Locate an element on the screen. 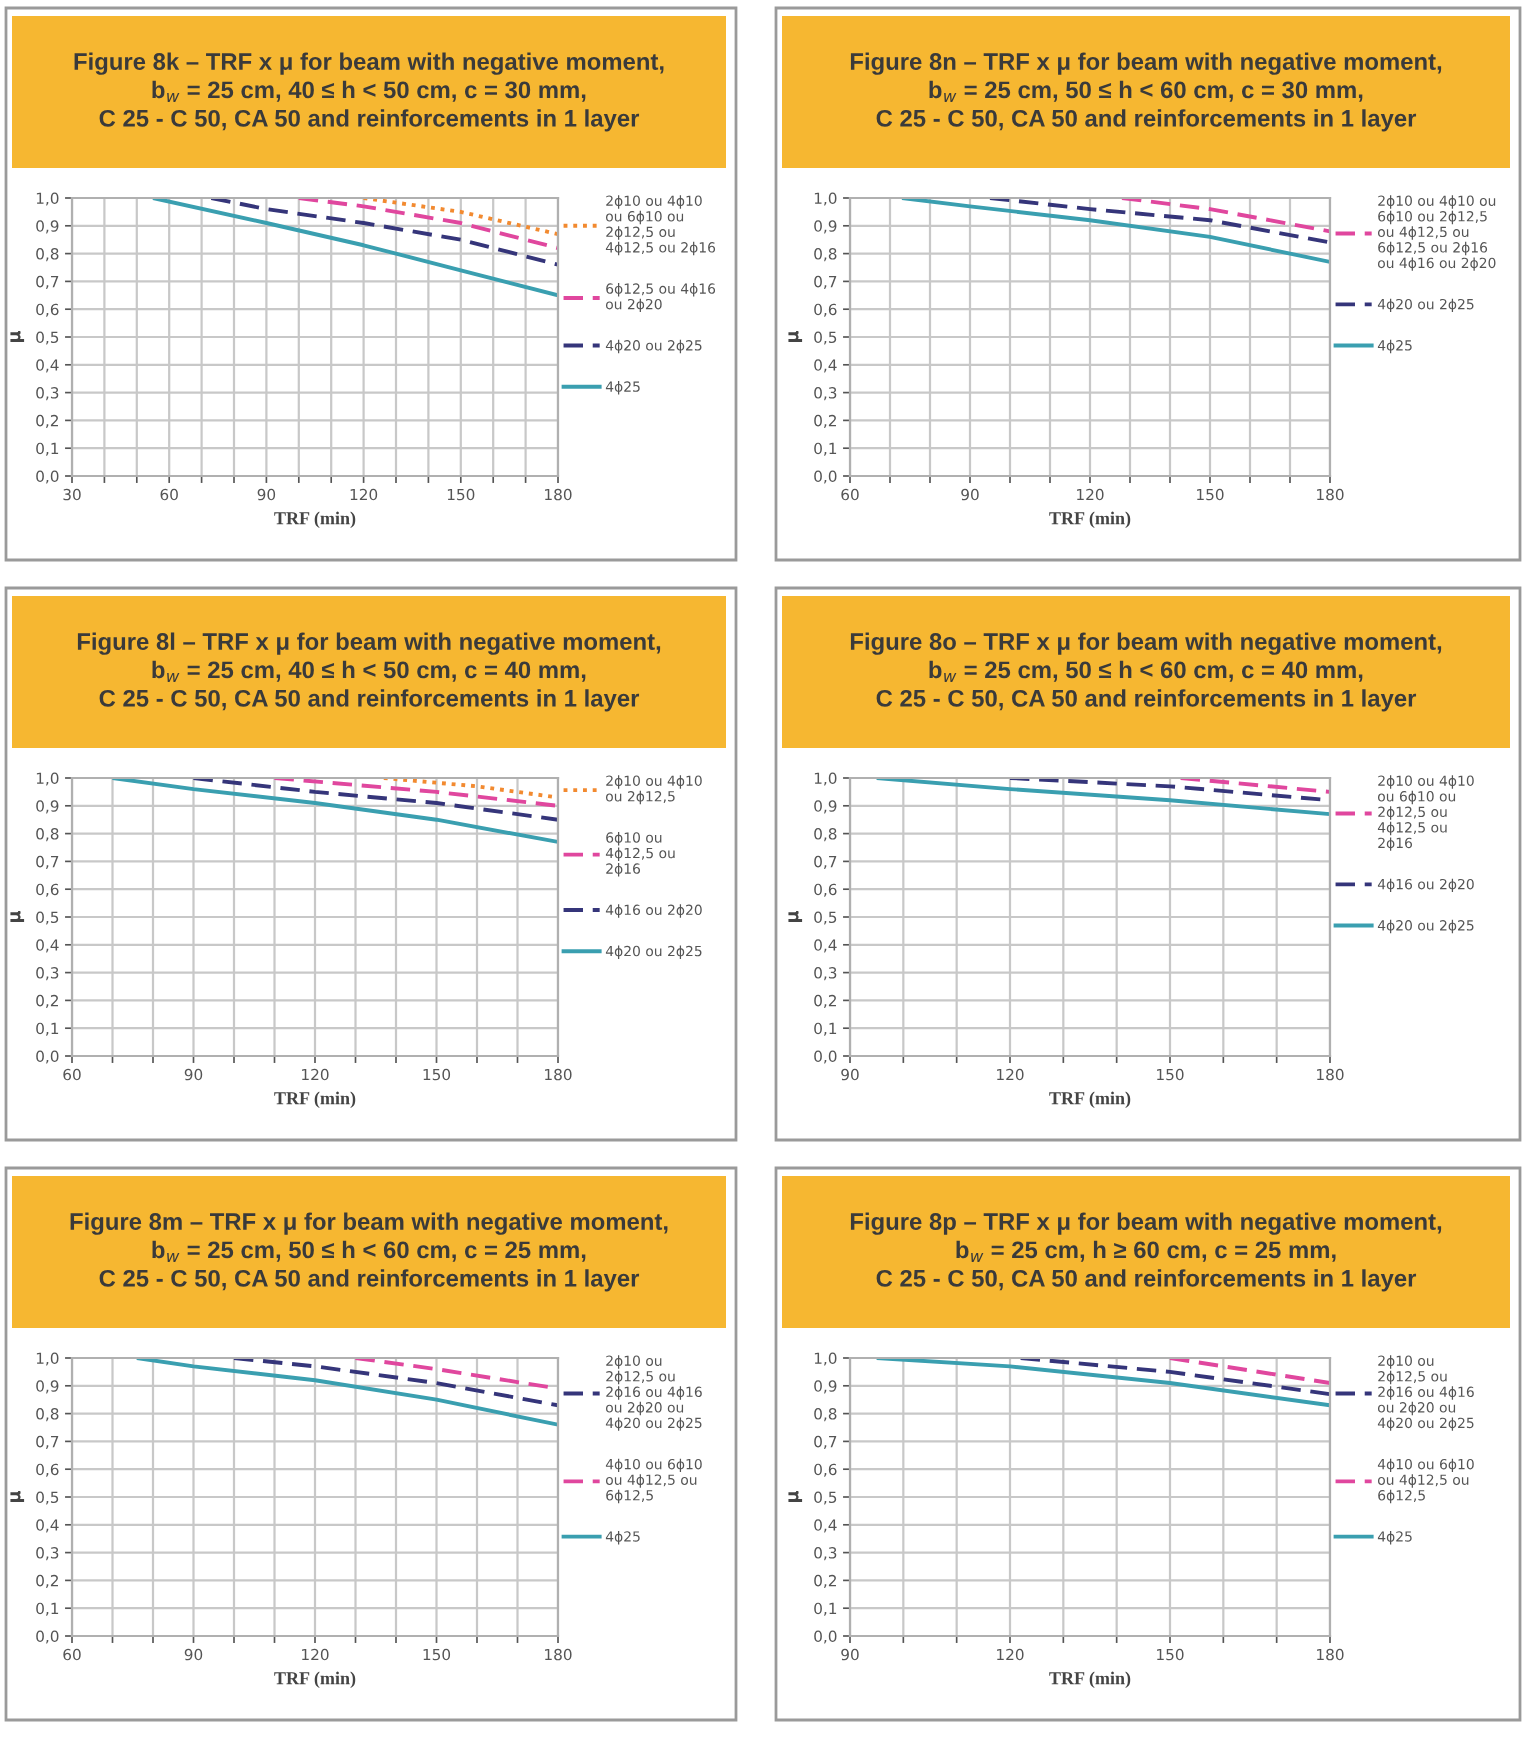  chart-title: Figure 8k – TRF x μ for beam with negative moment, b$_{w}$ = 25 cm, 40 ≤ h < 50 cm, c = 30 mm, C 25 - C 50, CA 50 and reinforcements in 1 layer is located at coordinates (369, 92).